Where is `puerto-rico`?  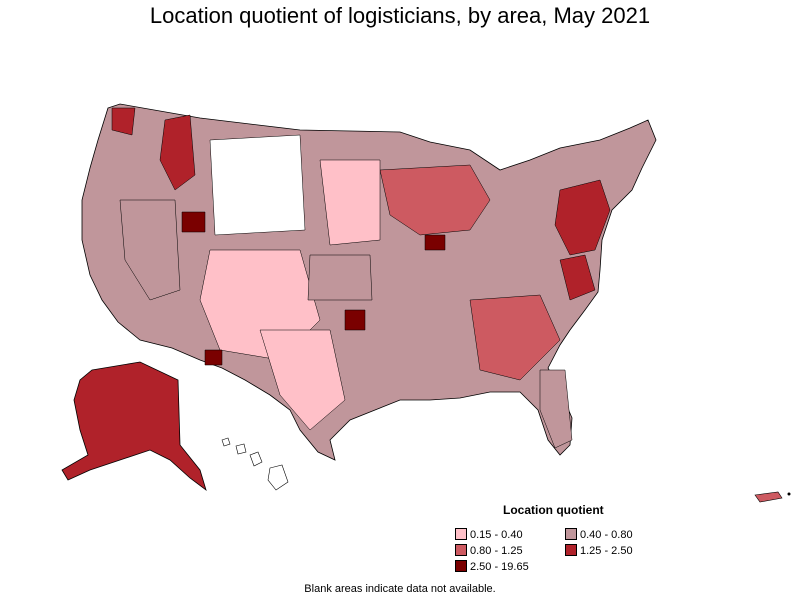
puerto-rico is located at coordinates (768, 497).